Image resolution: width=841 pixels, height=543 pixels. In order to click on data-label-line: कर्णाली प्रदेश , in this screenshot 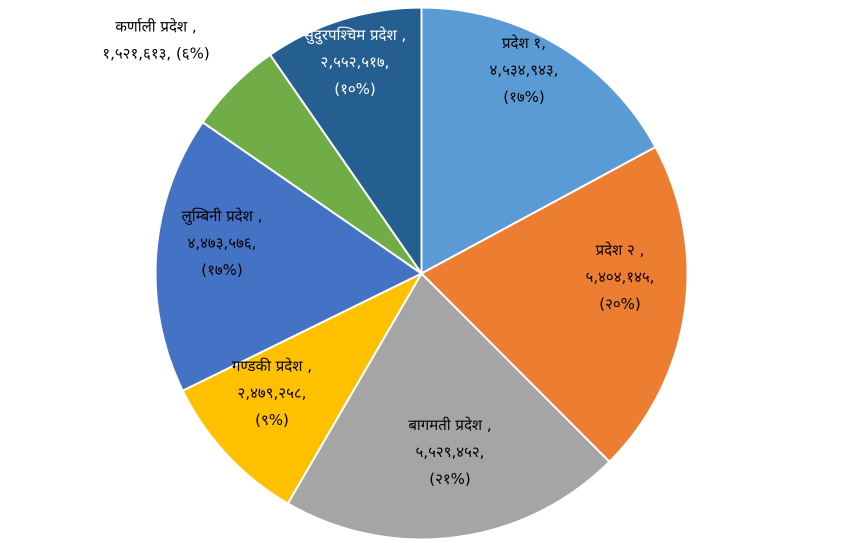, I will do `click(155, 27)`.